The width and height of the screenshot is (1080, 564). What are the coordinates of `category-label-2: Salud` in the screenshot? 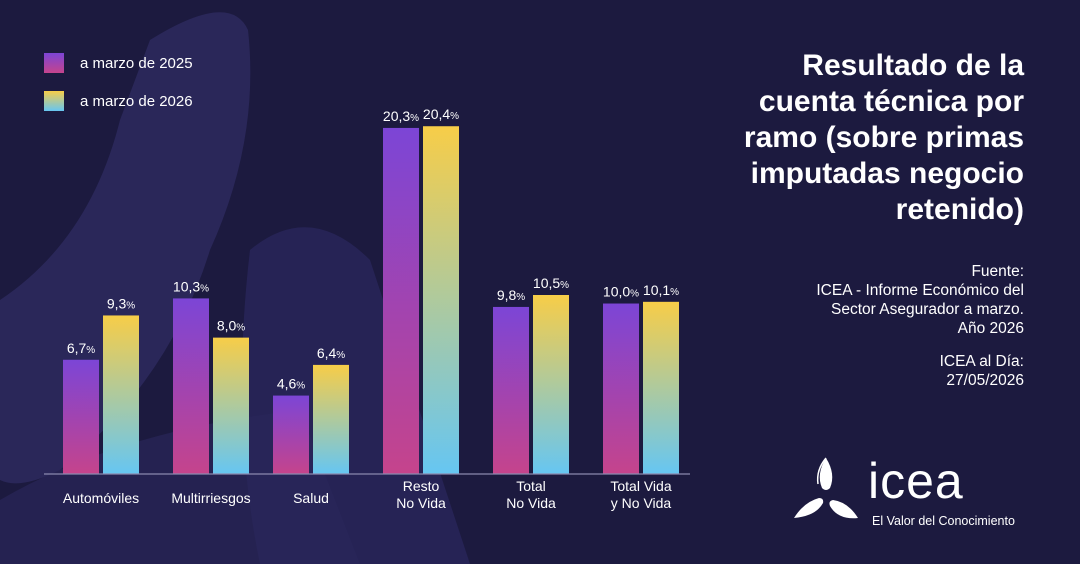 It's located at (311, 498).